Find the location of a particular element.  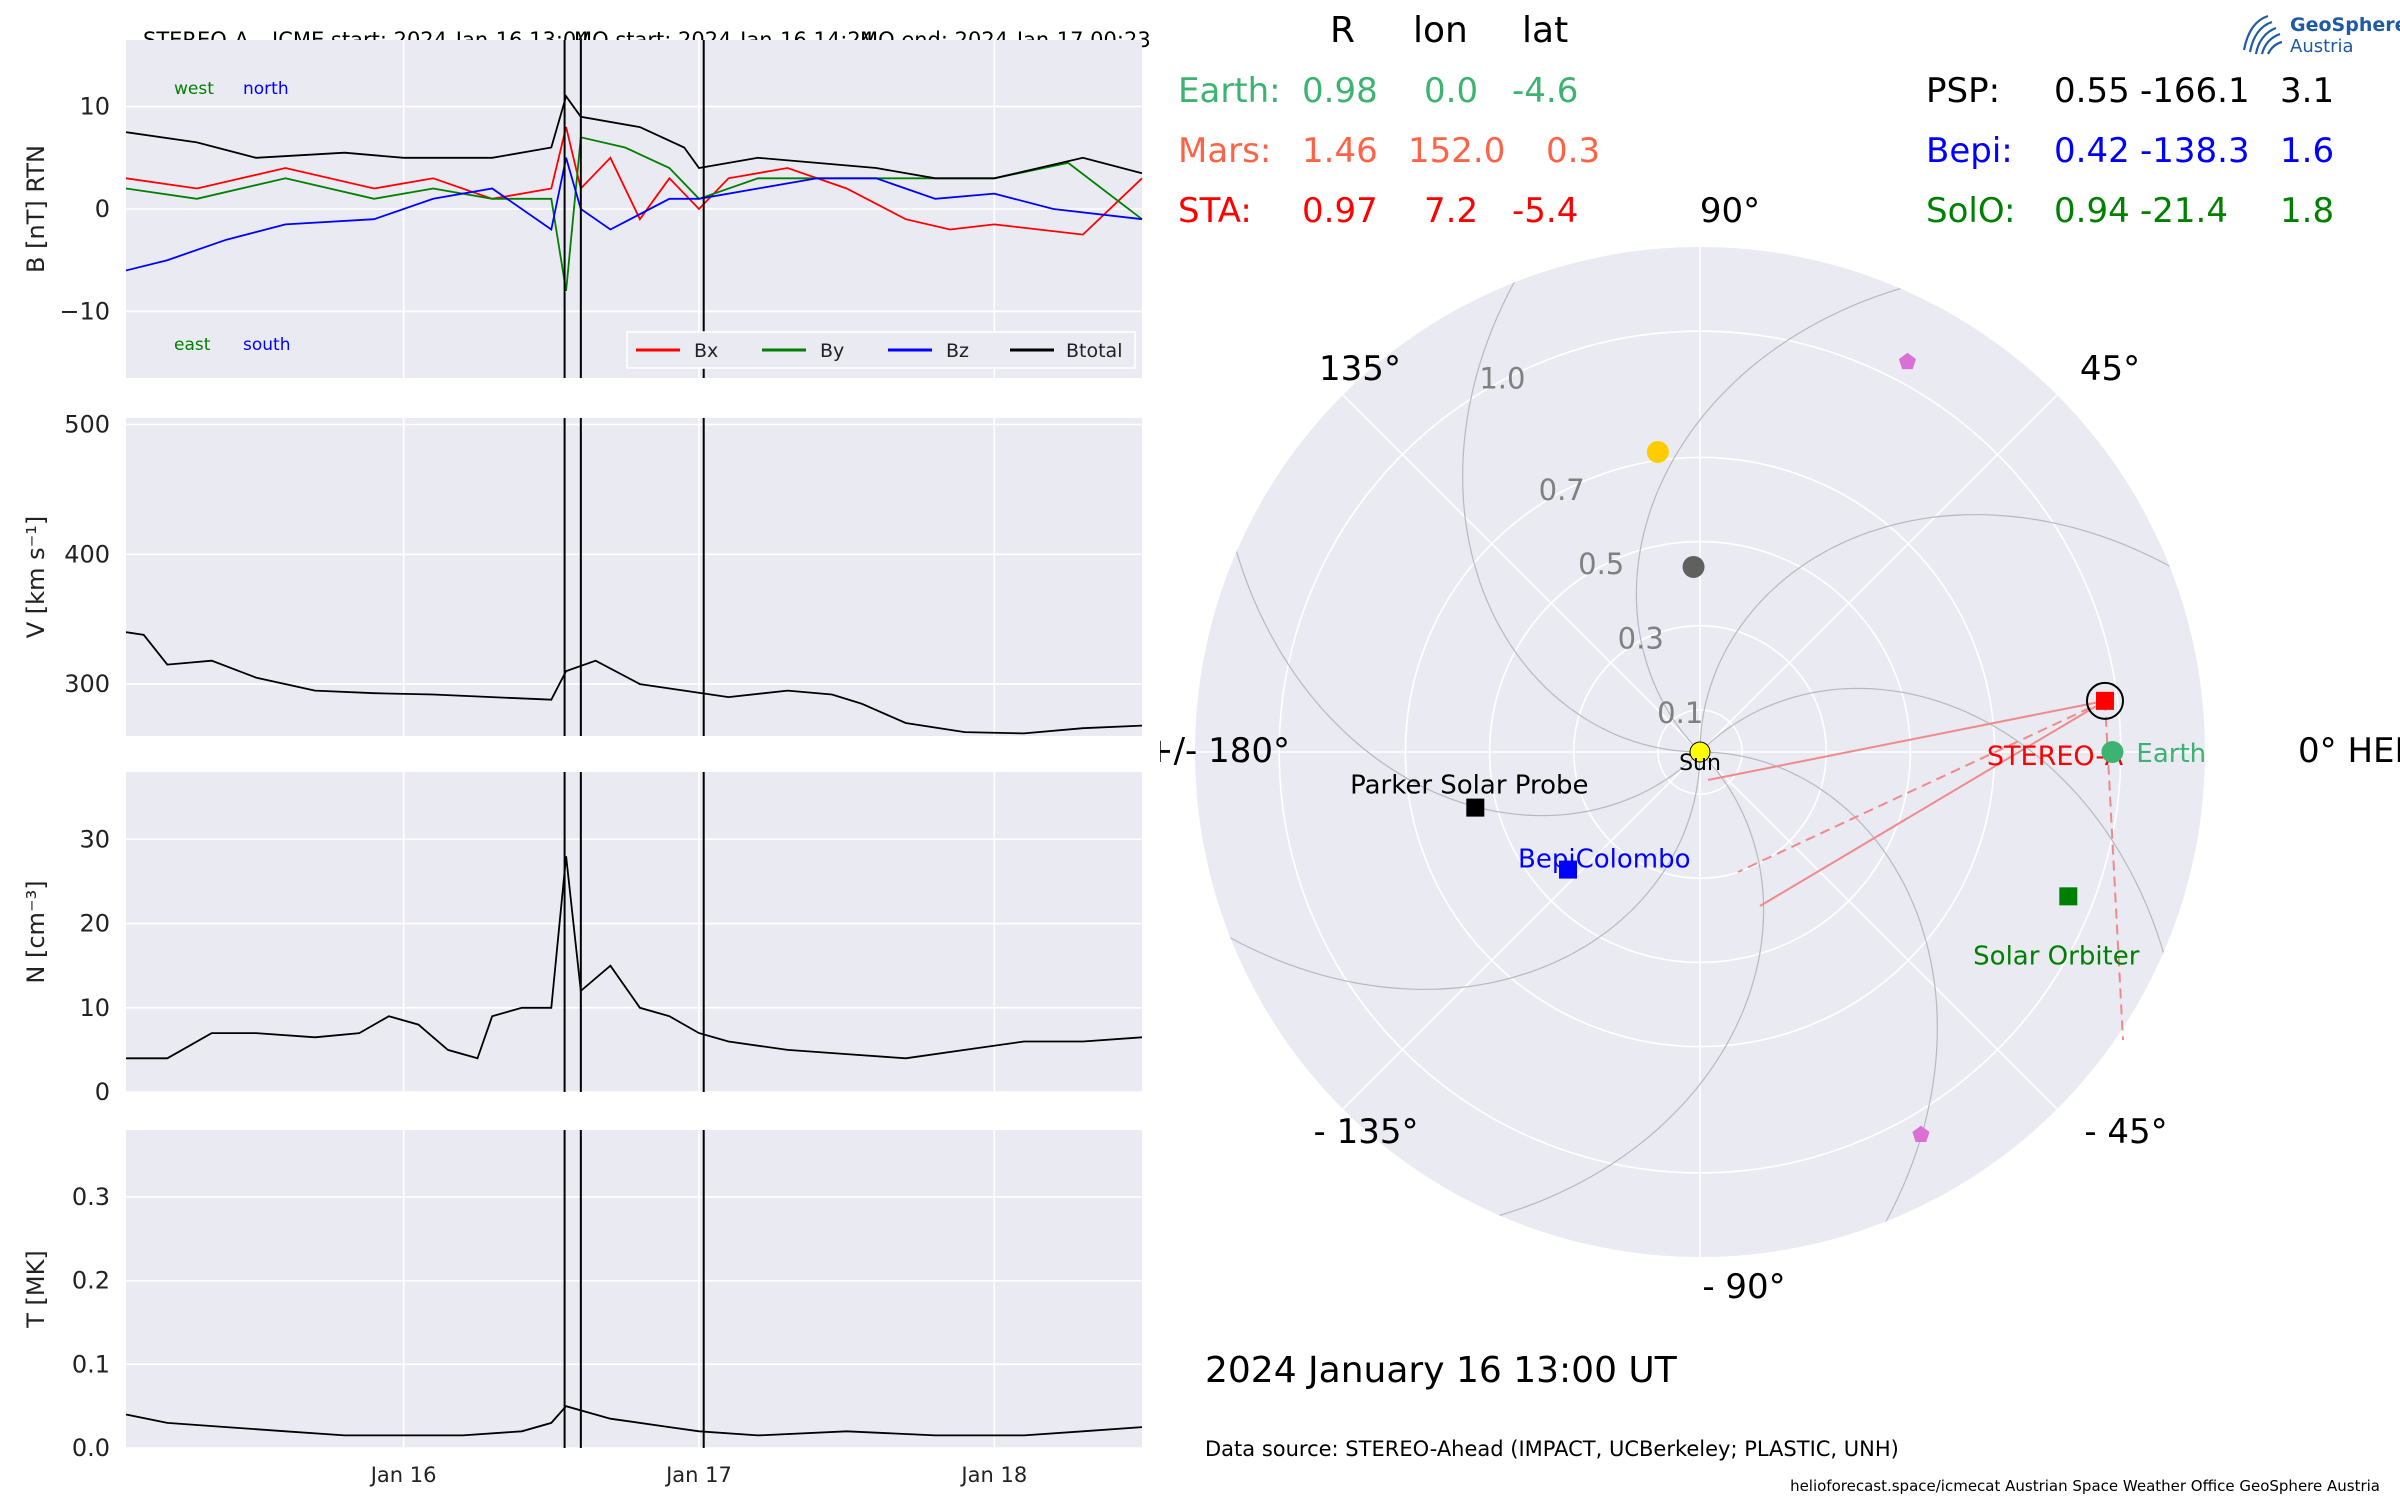

y-axis-label: B [nT] RTN is located at coordinates (36, 209).